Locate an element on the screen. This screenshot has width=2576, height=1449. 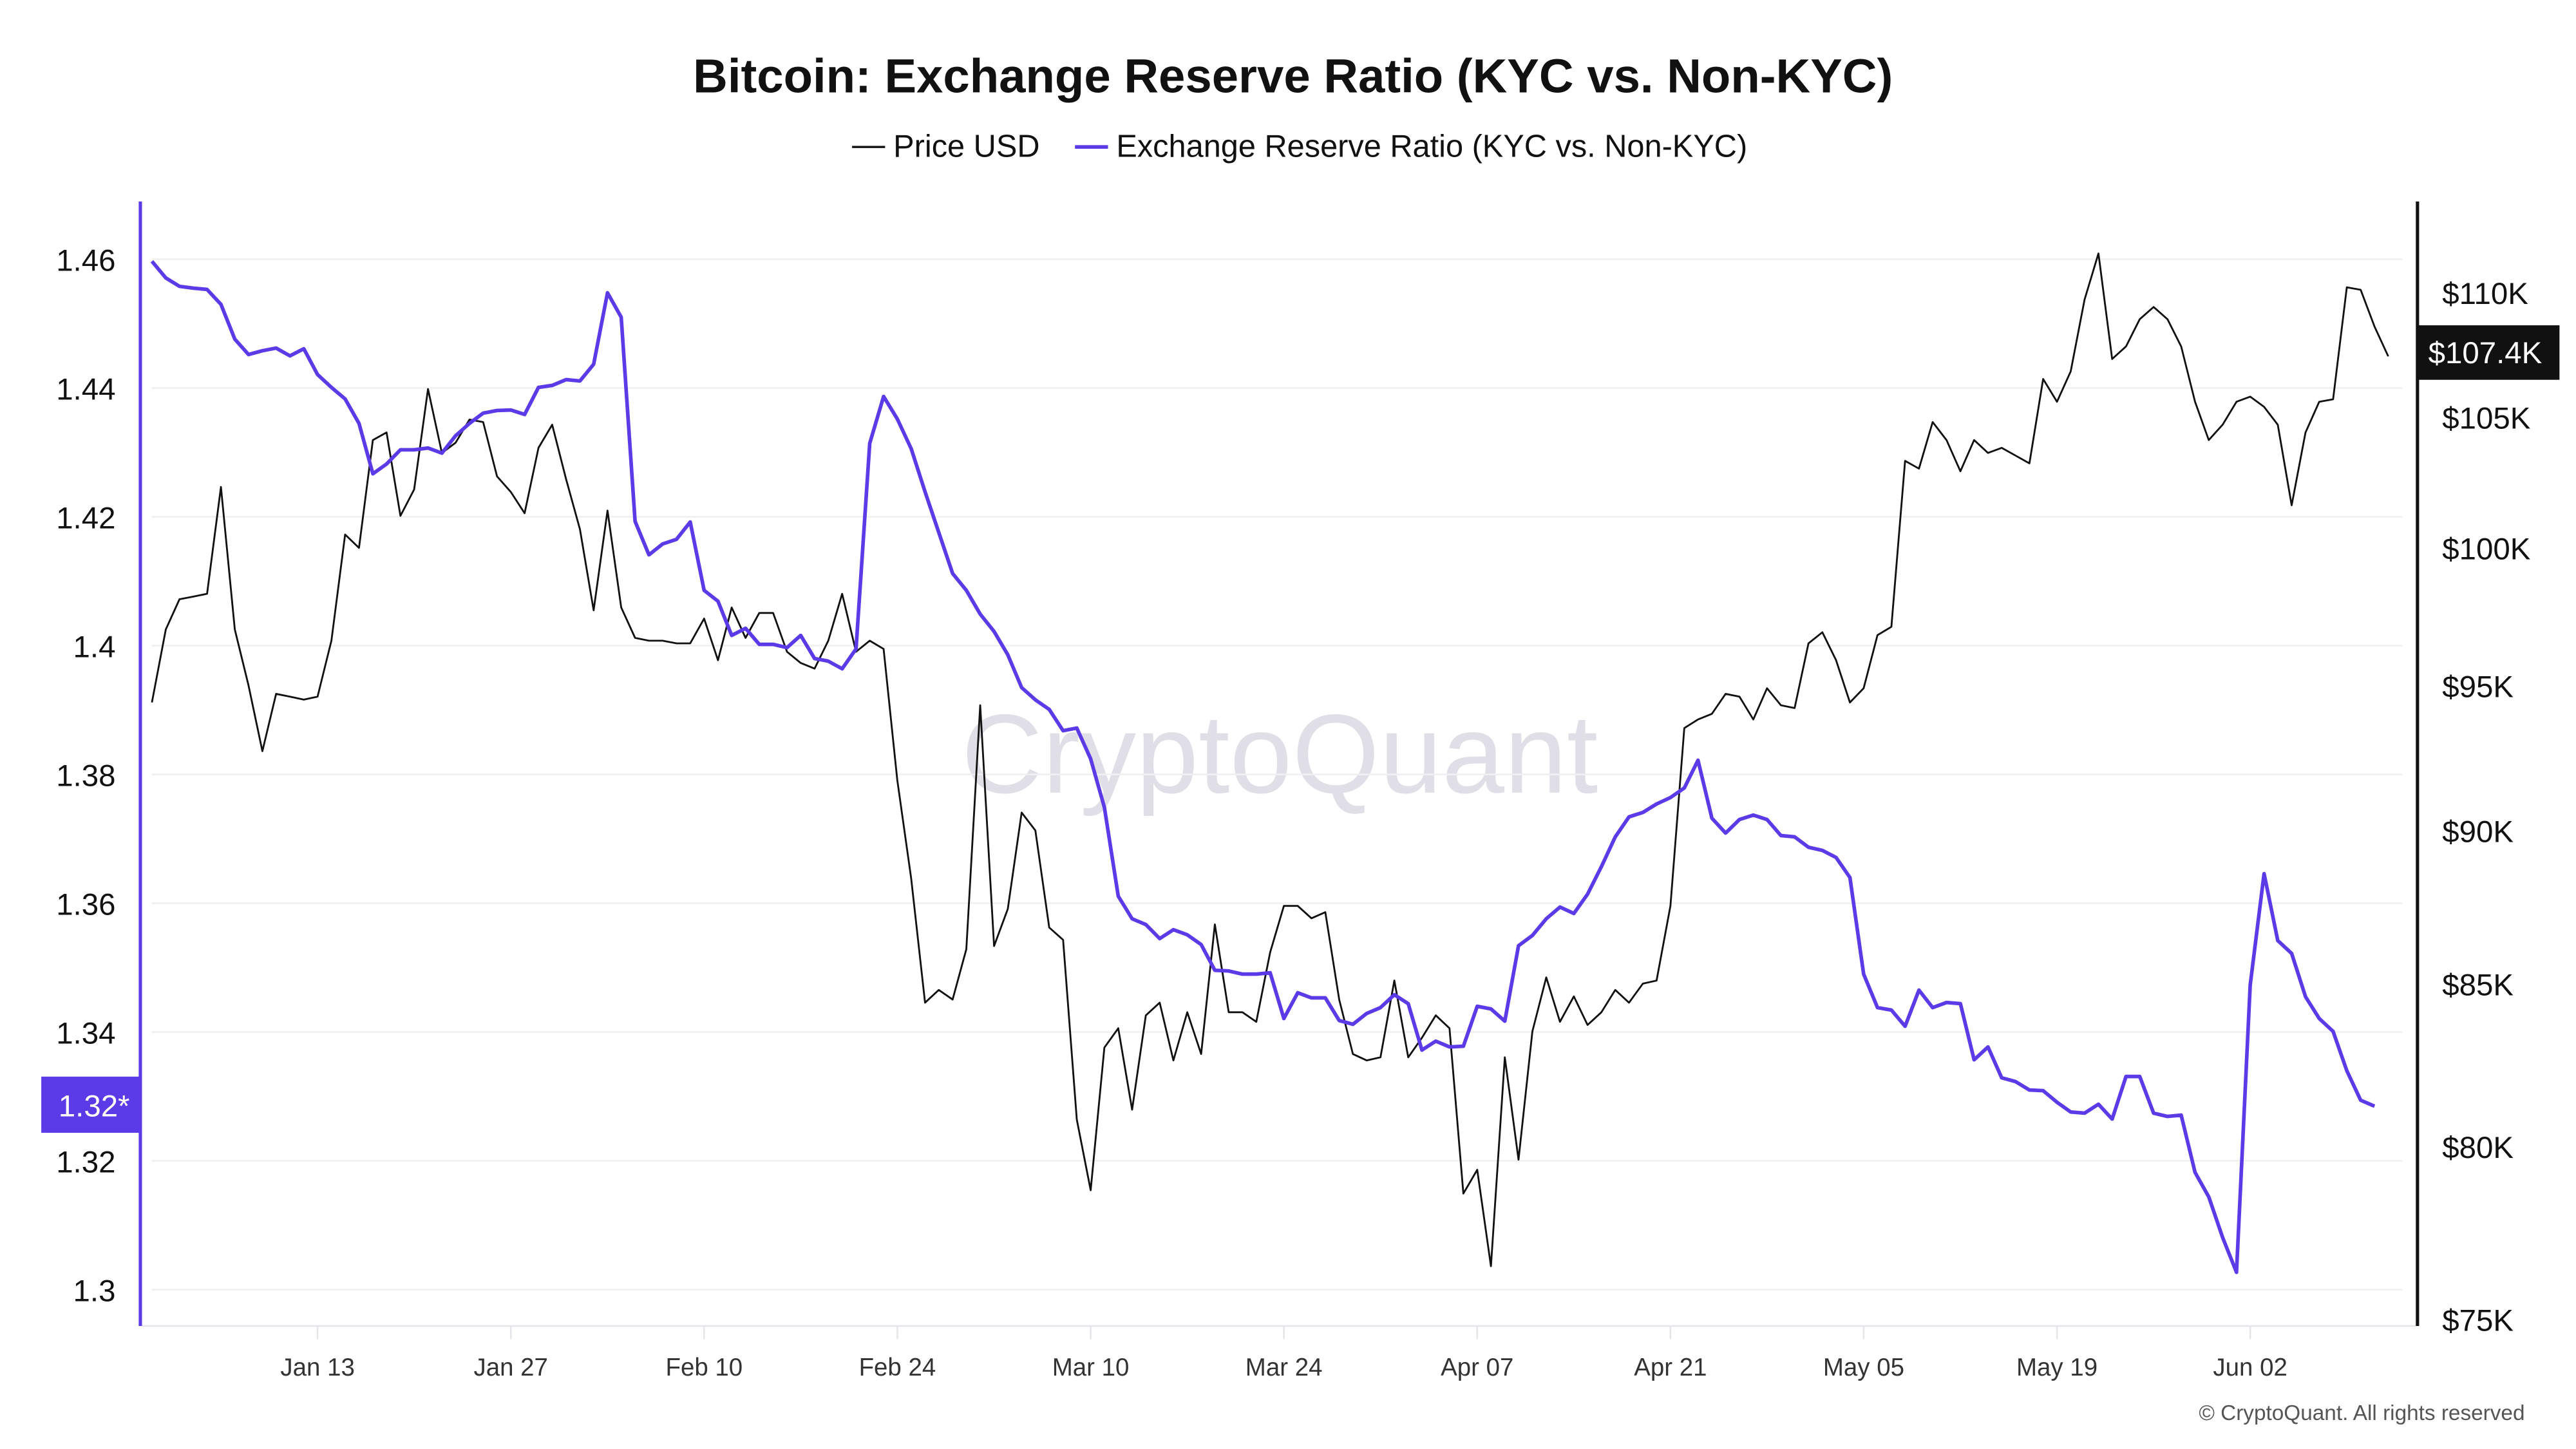
left-tick-label: 1.44 is located at coordinates (85, 390).